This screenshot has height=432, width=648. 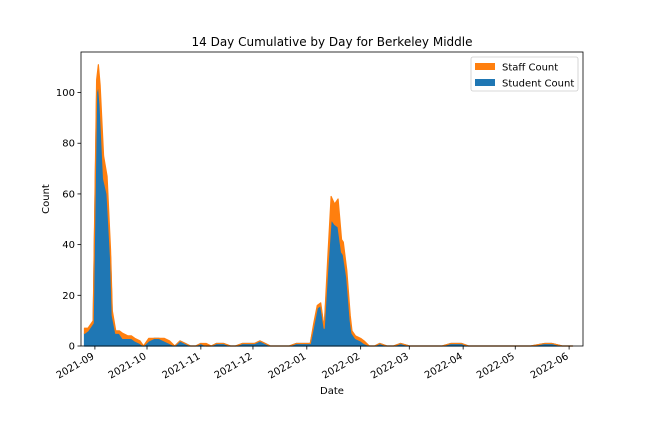 What do you see at coordinates (332, 391) in the screenshot?
I see `x-axis-label: Date` at bounding box center [332, 391].